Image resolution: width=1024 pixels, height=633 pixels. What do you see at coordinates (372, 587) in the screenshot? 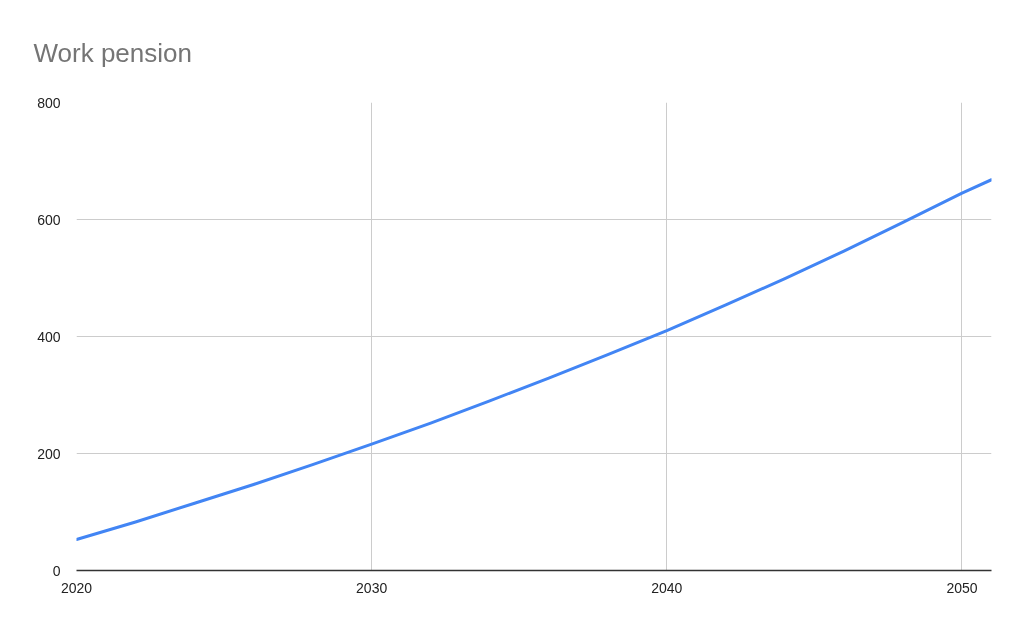
I see `x-tick-label: 2030` at bounding box center [372, 587].